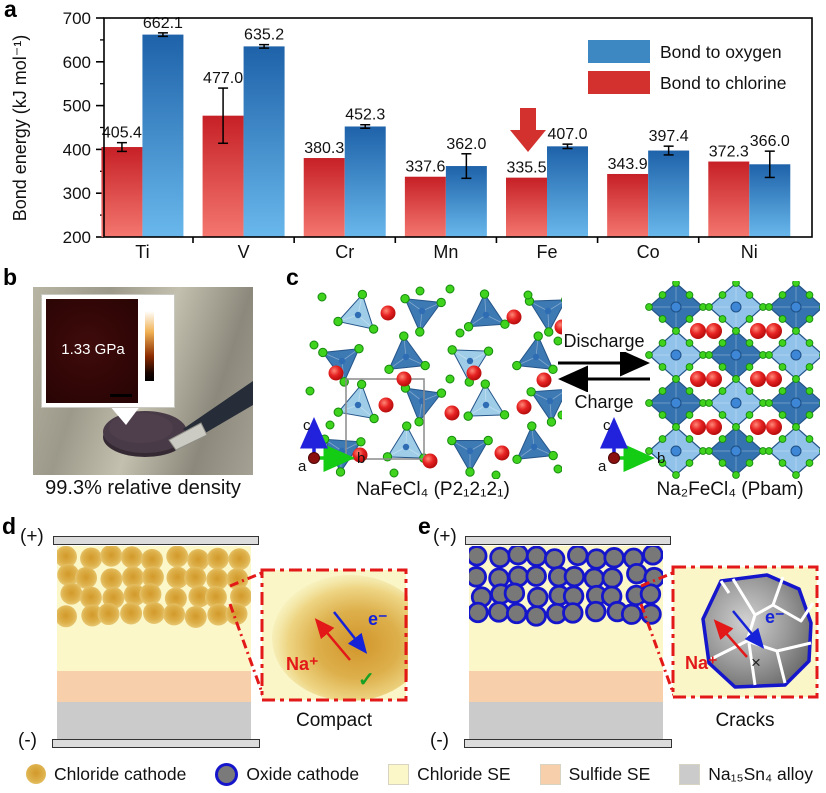  What do you see at coordinates (303, 773) in the screenshot?
I see `legend-label: Oxide cathode` at bounding box center [303, 773].